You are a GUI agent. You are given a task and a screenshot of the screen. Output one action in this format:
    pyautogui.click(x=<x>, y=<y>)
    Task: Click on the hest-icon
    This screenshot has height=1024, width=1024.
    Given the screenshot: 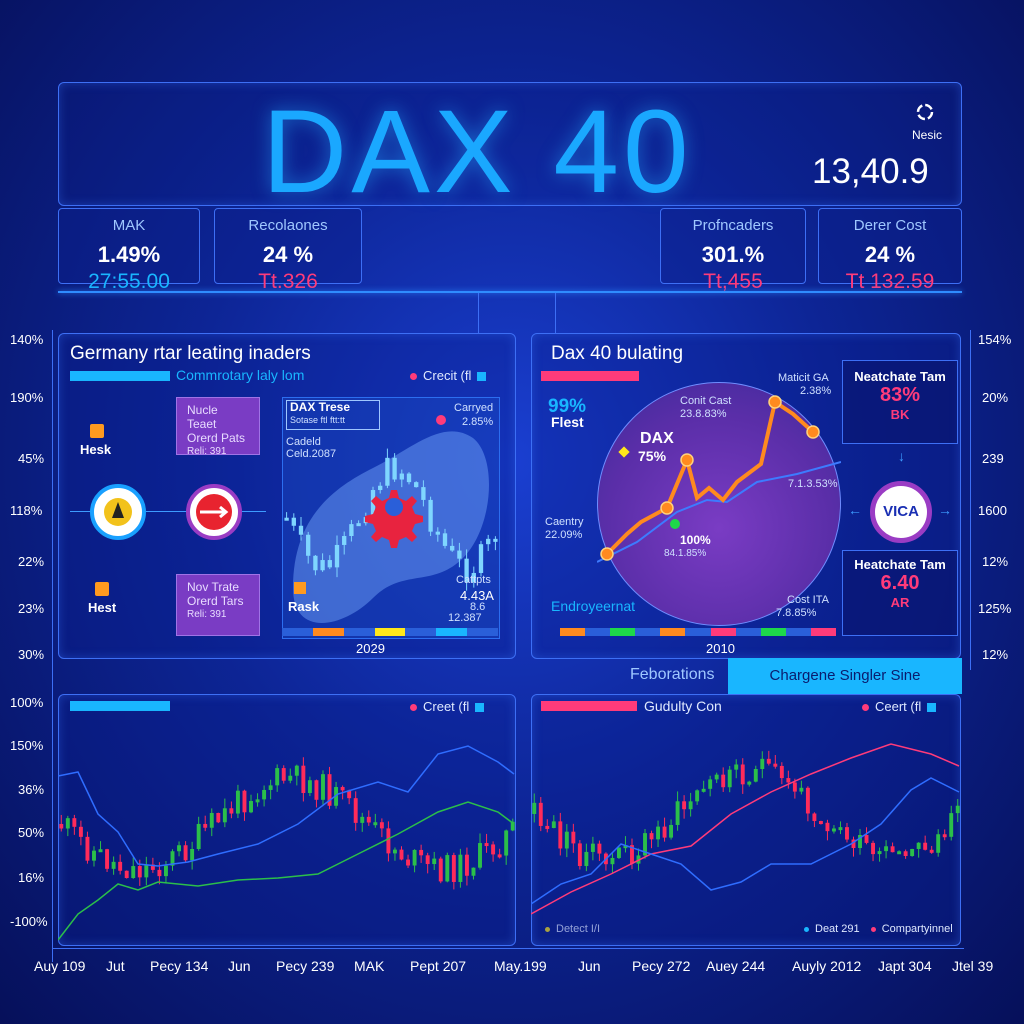 What is the action you would take?
    pyautogui.click(x=102, y=589)
    